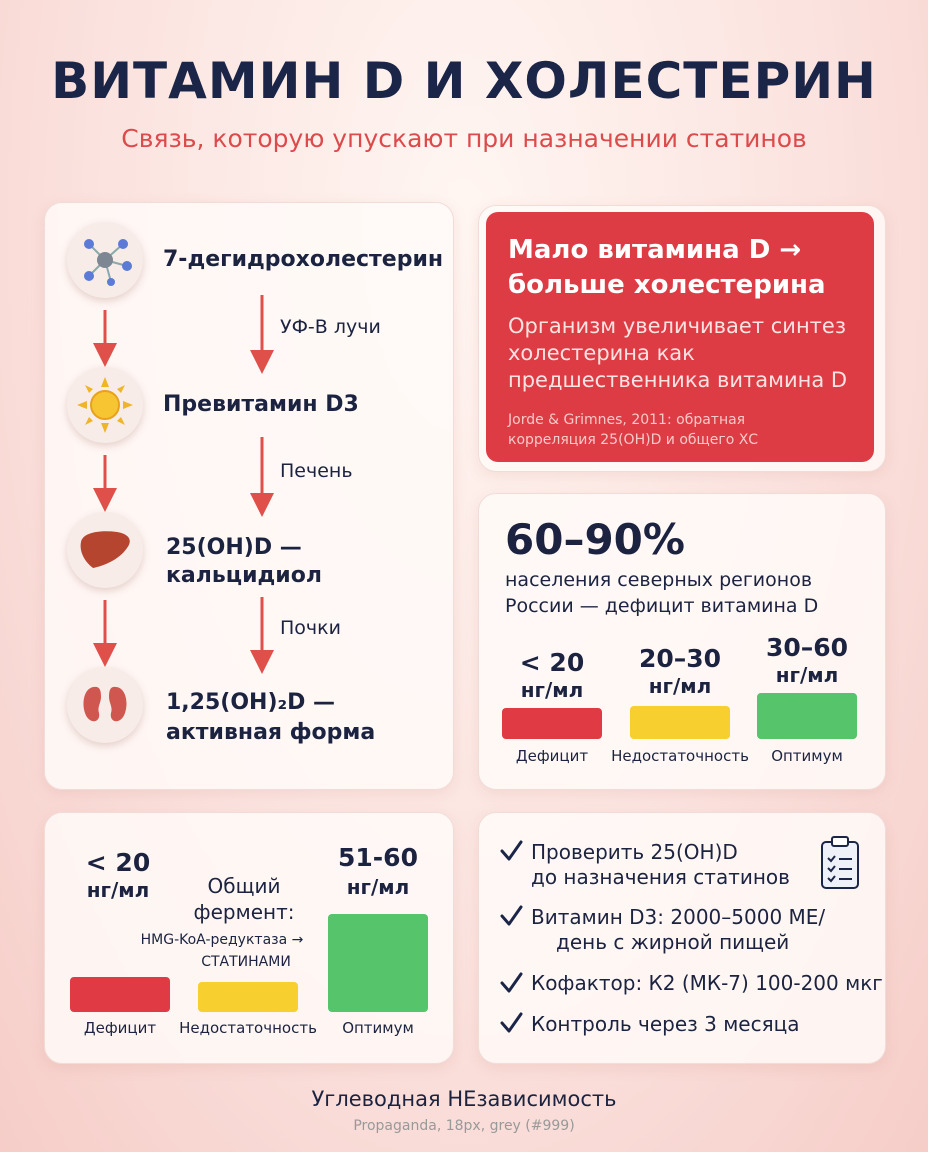 The image size is (928, 1152). What do you see at coordinates (633, 440) in the screenshot?
I see `alert-source: корреляция 25(OH)D и общего ХС` at bounding box center [633, 440].